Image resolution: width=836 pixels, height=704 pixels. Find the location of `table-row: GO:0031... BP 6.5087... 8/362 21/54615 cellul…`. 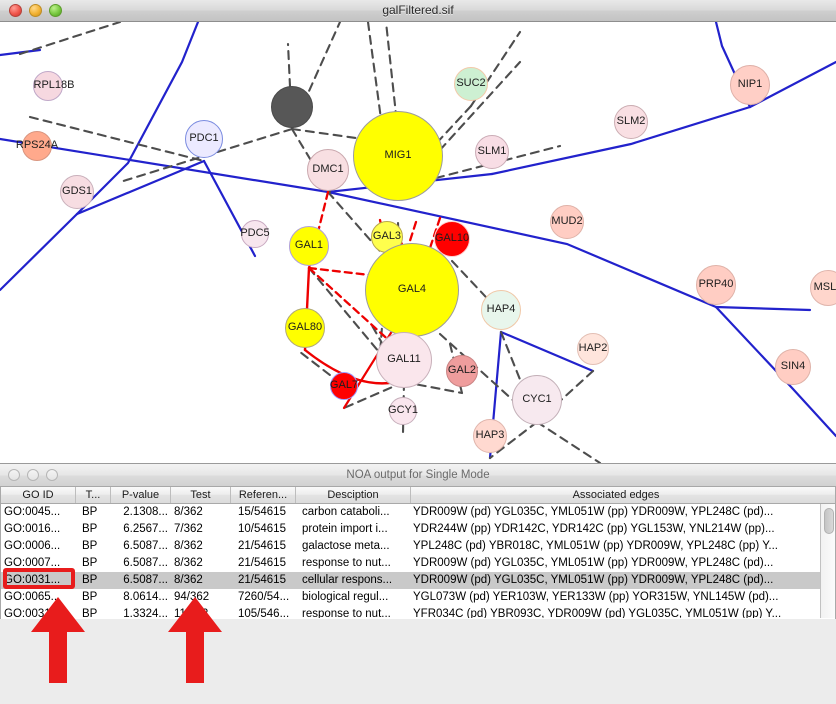

table-row: GO:0031... BP 6.5087... 8/362 21/54615 cellul… is located at coordinates (411, 580).